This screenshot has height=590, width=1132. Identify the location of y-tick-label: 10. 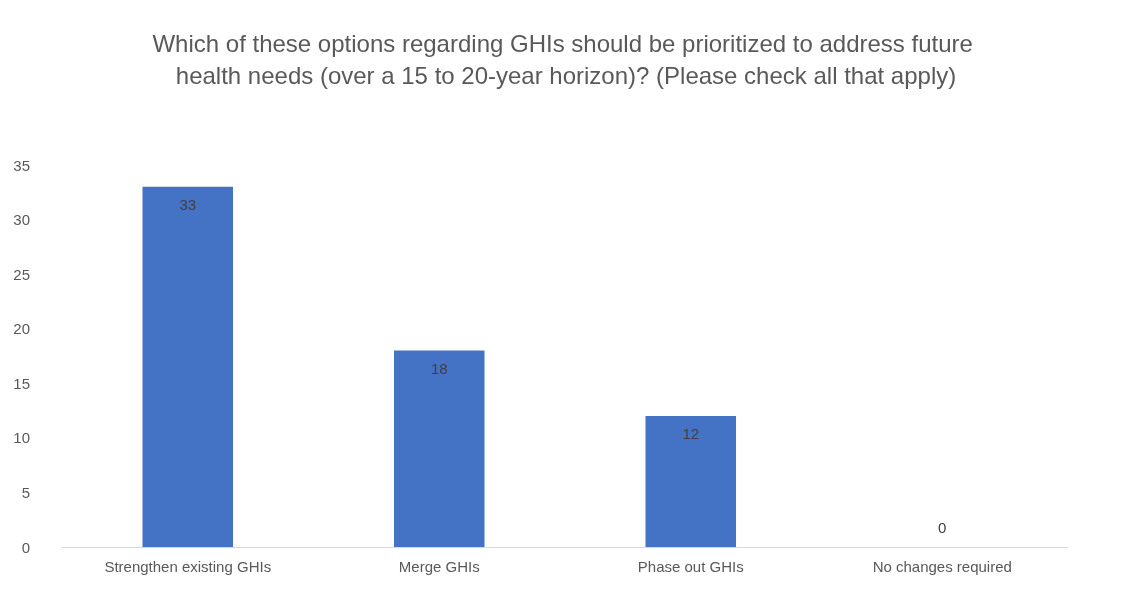
(21, 438).